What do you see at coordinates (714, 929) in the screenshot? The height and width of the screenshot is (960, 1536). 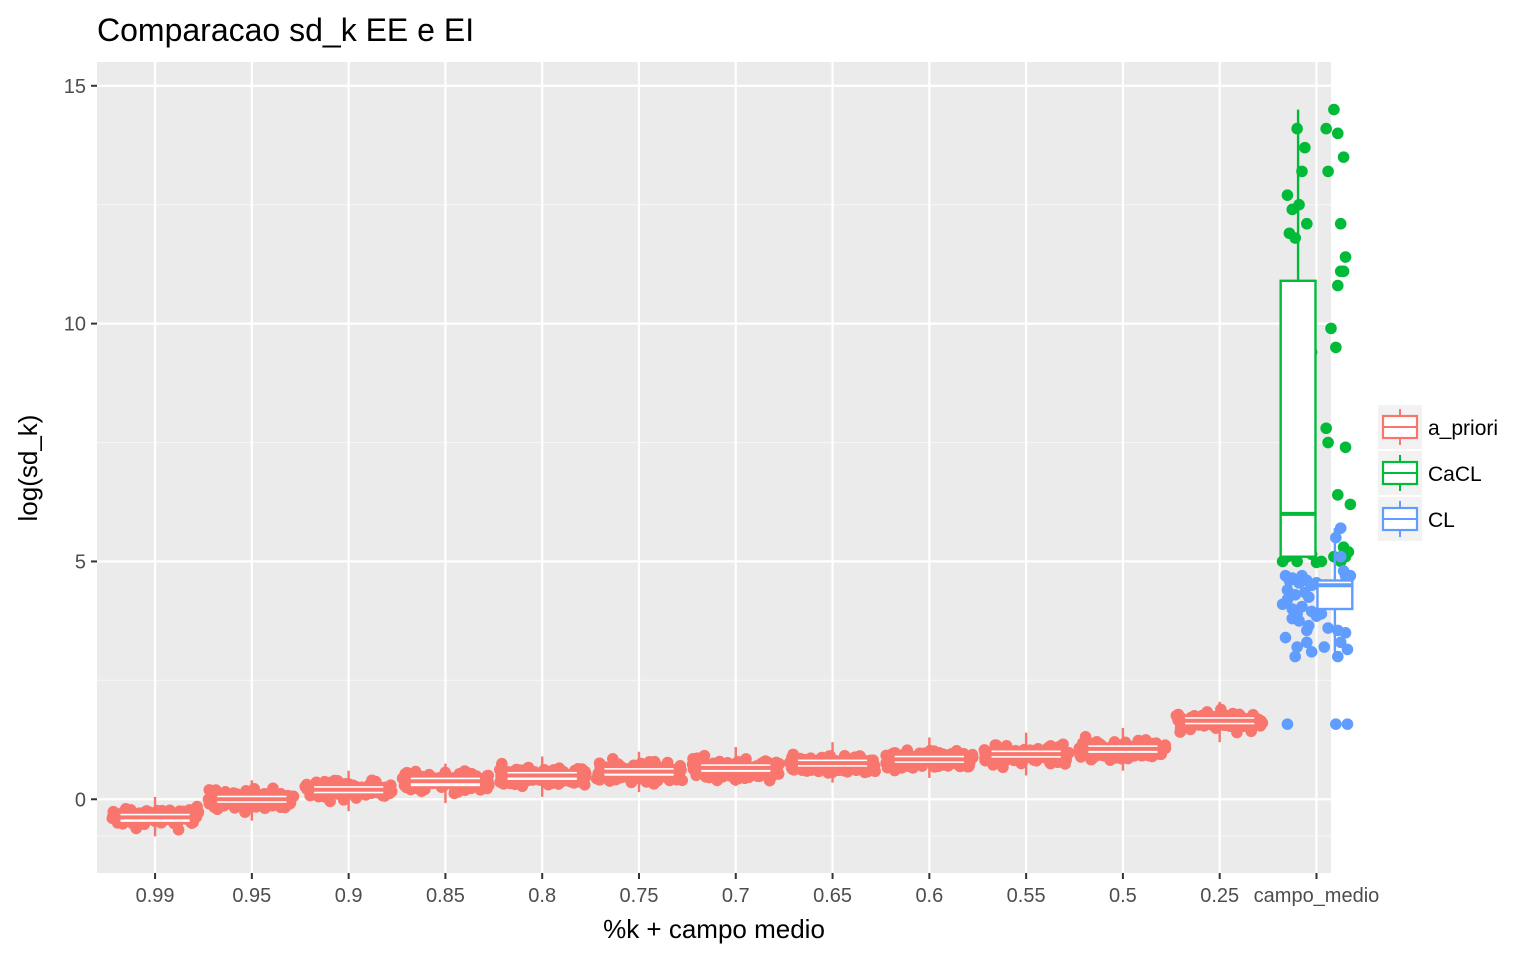 I see `x-axis-title: %k + campo medio` at bounding box center [714, 929].